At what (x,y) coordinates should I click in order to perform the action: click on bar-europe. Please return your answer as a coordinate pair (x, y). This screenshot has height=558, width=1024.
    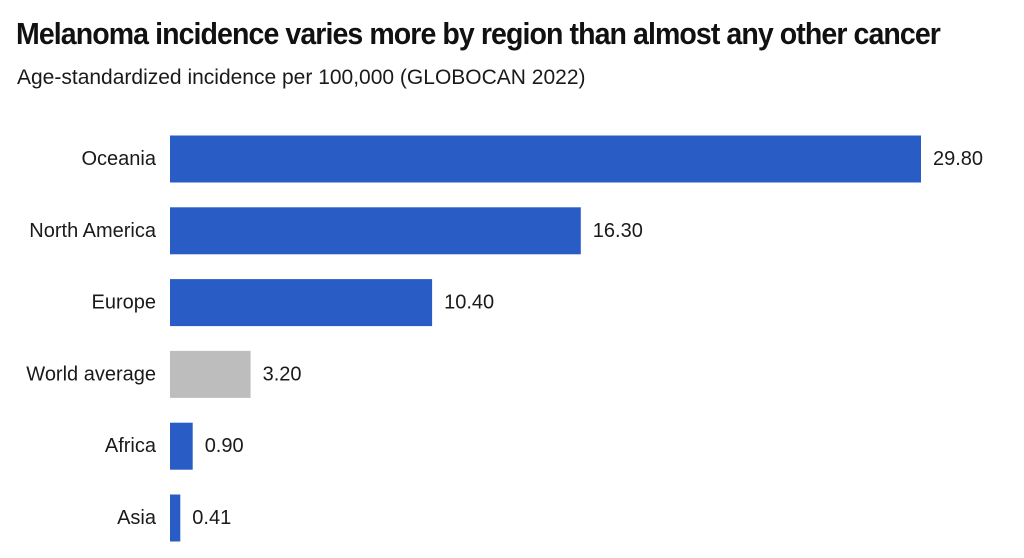
    Looking at the image, I should click on (301, 303).